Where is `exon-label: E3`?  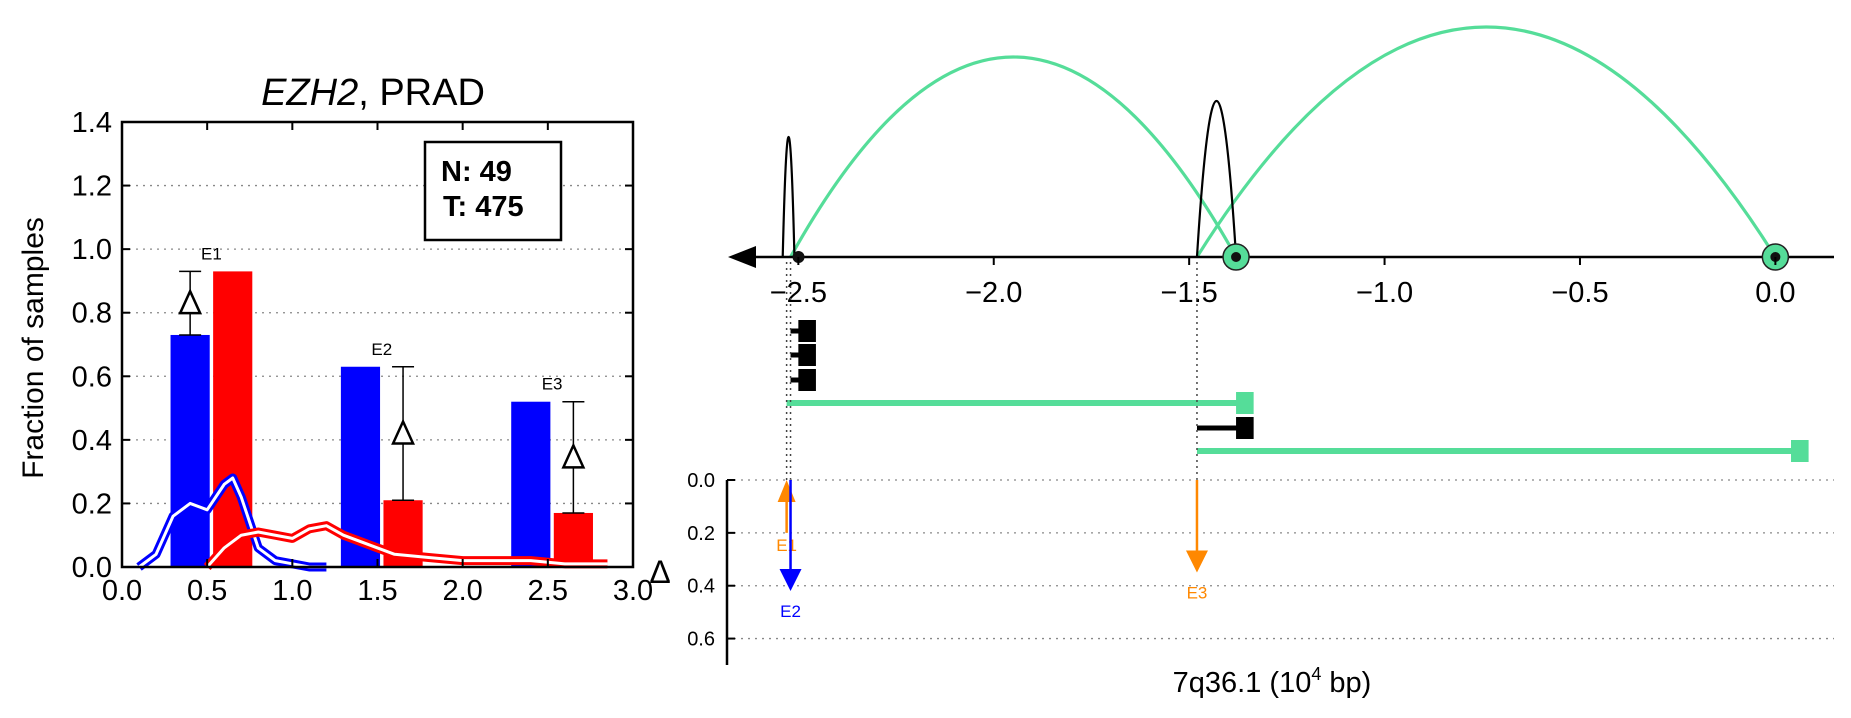 exon-label: E3 is located at coordinates (552, 384).